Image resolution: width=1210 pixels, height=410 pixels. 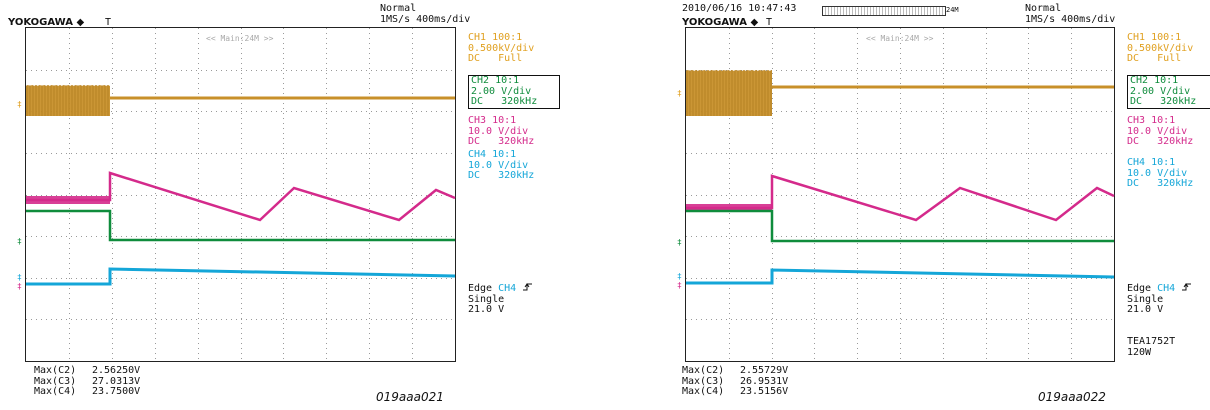 I want to click on ch1-trace-burst, so click(x=68, y=100).